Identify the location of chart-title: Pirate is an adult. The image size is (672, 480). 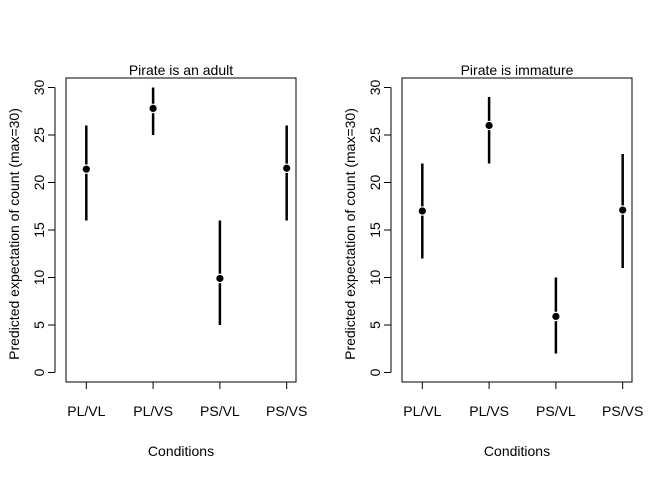
(181, 70).